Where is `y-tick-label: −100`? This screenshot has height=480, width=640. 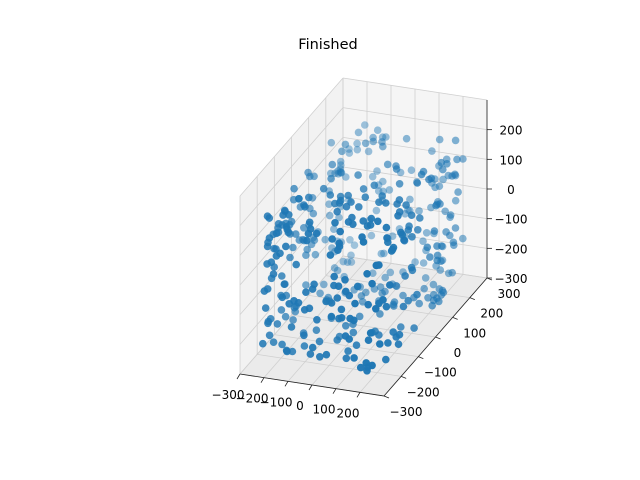 y-tick-label: −100 is located at coordinates (440, 373).